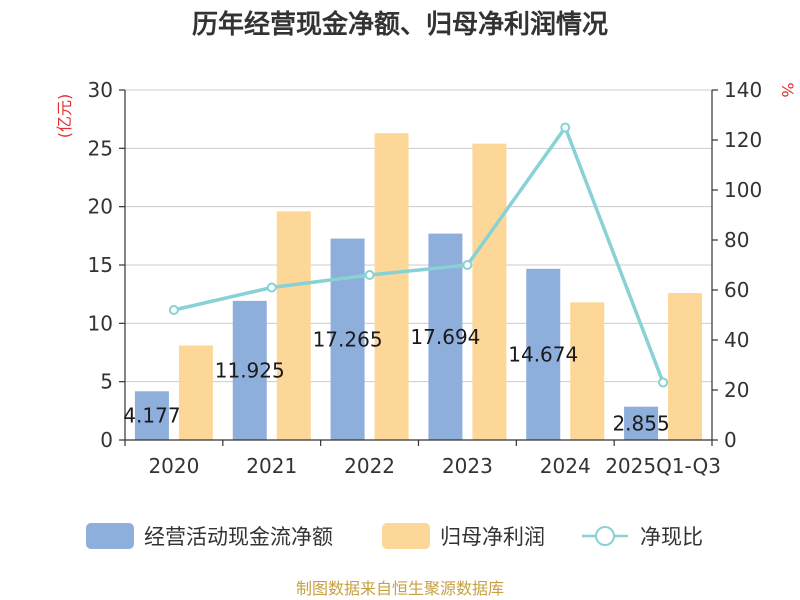 Image resolution: width=800 pixels, height=600 pixels. I want to click on bar-value-label: 11.925, so click(250, 370).